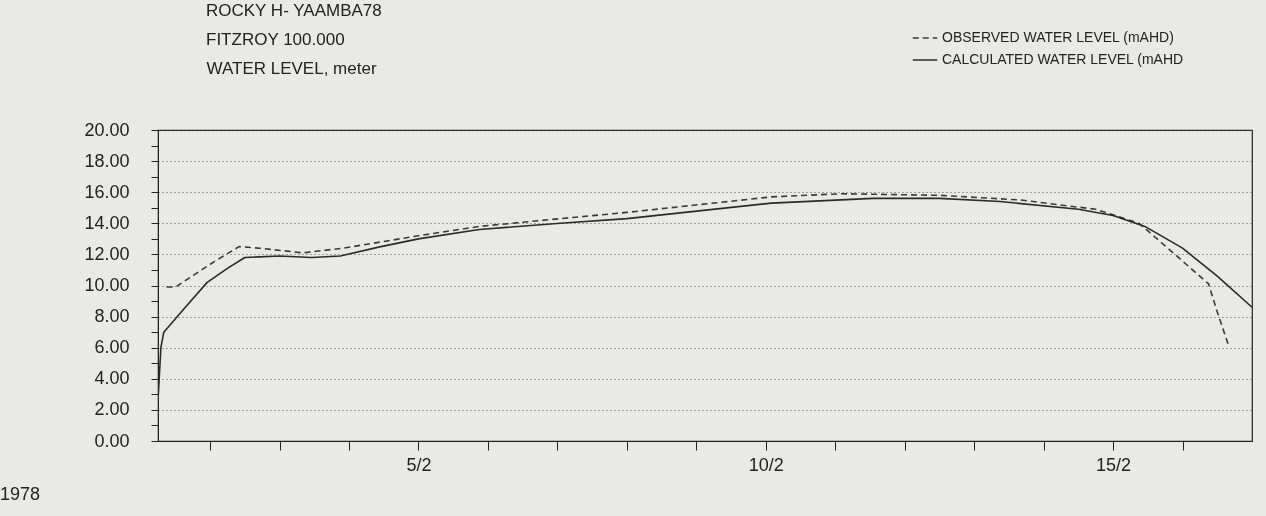 This screenshot has height=516, width=1266. What do you see at coordinates (112, 440) in the screenshot?
I see `y-tick-label: 0.00` at bounding box center [112, 440].